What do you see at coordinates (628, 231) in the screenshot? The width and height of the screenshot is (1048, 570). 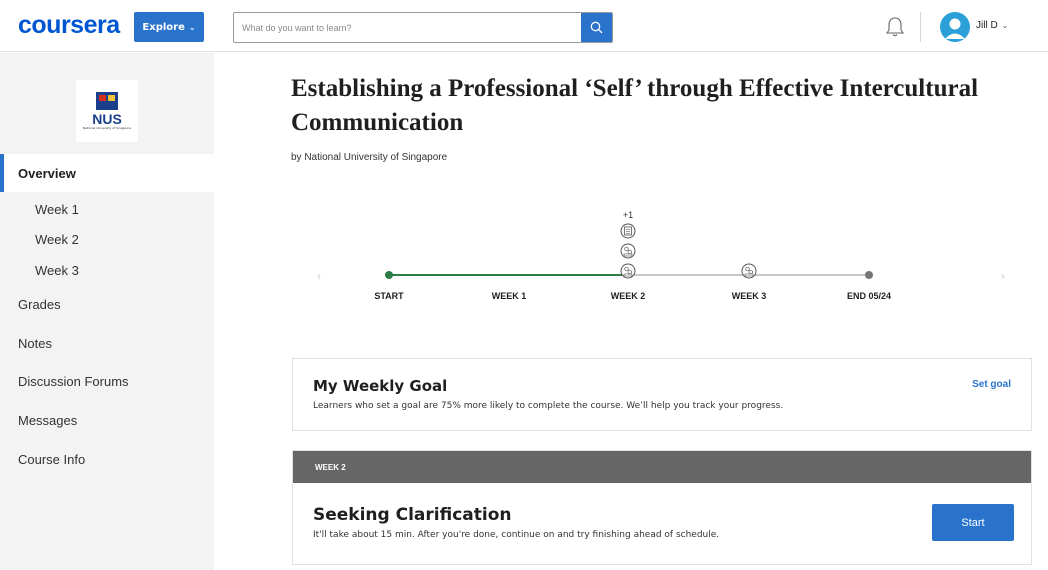 I see `reading-icon` at bounding box center [628, 231].